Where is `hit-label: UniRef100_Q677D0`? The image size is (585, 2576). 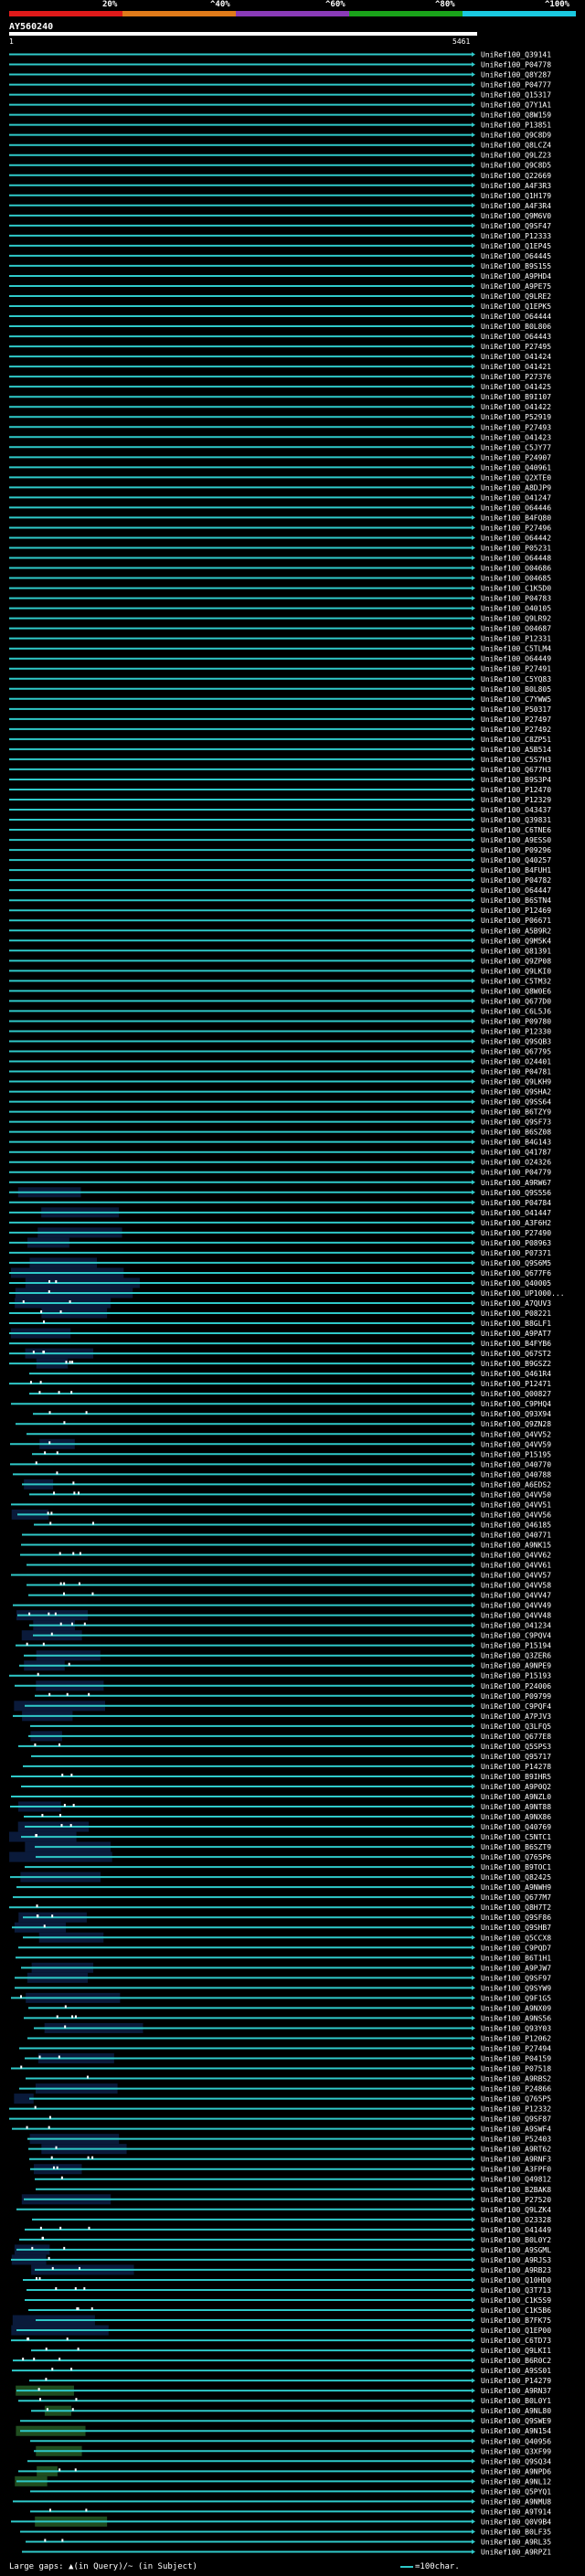
hit-label: UniRef100_Q677D0 is located at coordinates (516, 1001).